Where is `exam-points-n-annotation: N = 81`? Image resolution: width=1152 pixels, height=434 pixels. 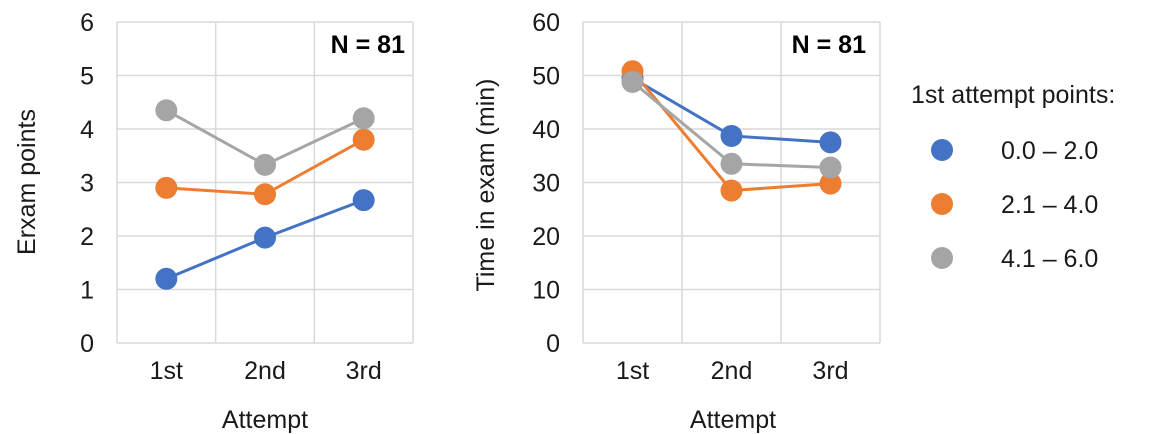
exam-points-n-annotation: N = 81 is located at coordinates (368, 45).